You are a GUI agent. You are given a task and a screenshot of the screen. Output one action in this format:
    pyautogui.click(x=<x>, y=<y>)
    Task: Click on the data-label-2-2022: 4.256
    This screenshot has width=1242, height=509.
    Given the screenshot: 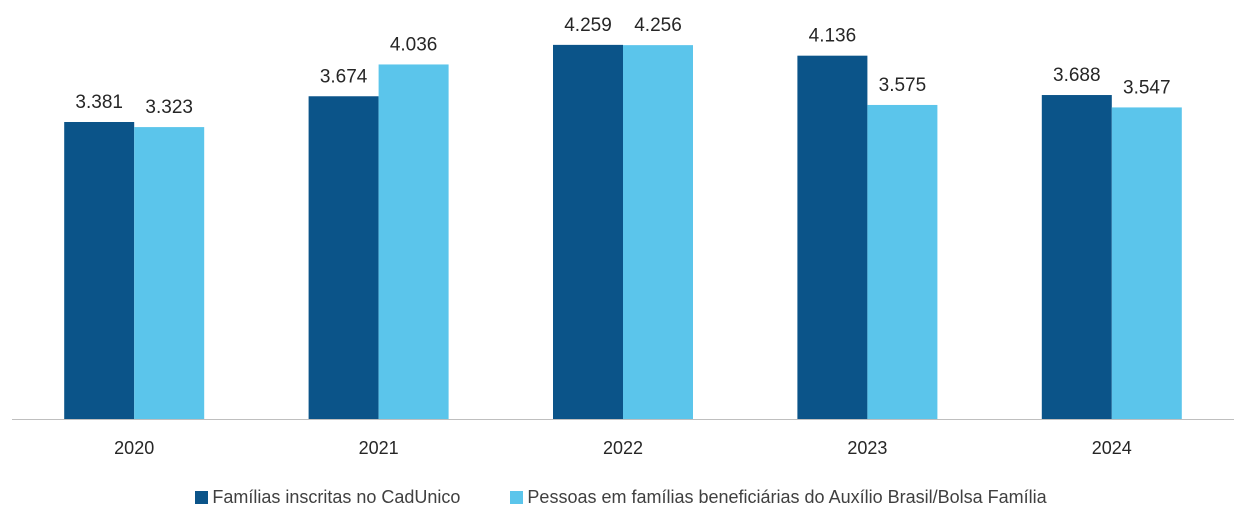 What is the action you would take?
    pyautogui.click(x=658, y=25)
    